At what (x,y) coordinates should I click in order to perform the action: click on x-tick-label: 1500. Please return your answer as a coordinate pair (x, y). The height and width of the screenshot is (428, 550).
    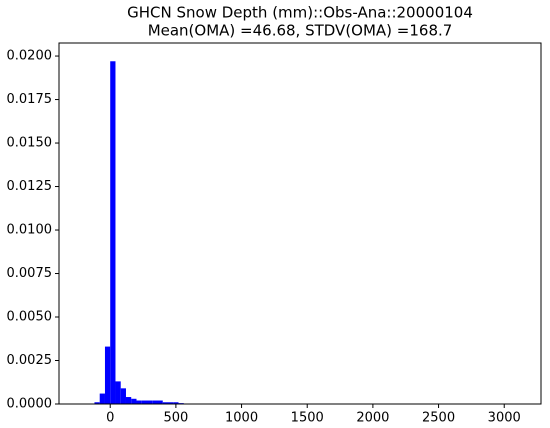
    Looking at the image, I should click on (307, 418).